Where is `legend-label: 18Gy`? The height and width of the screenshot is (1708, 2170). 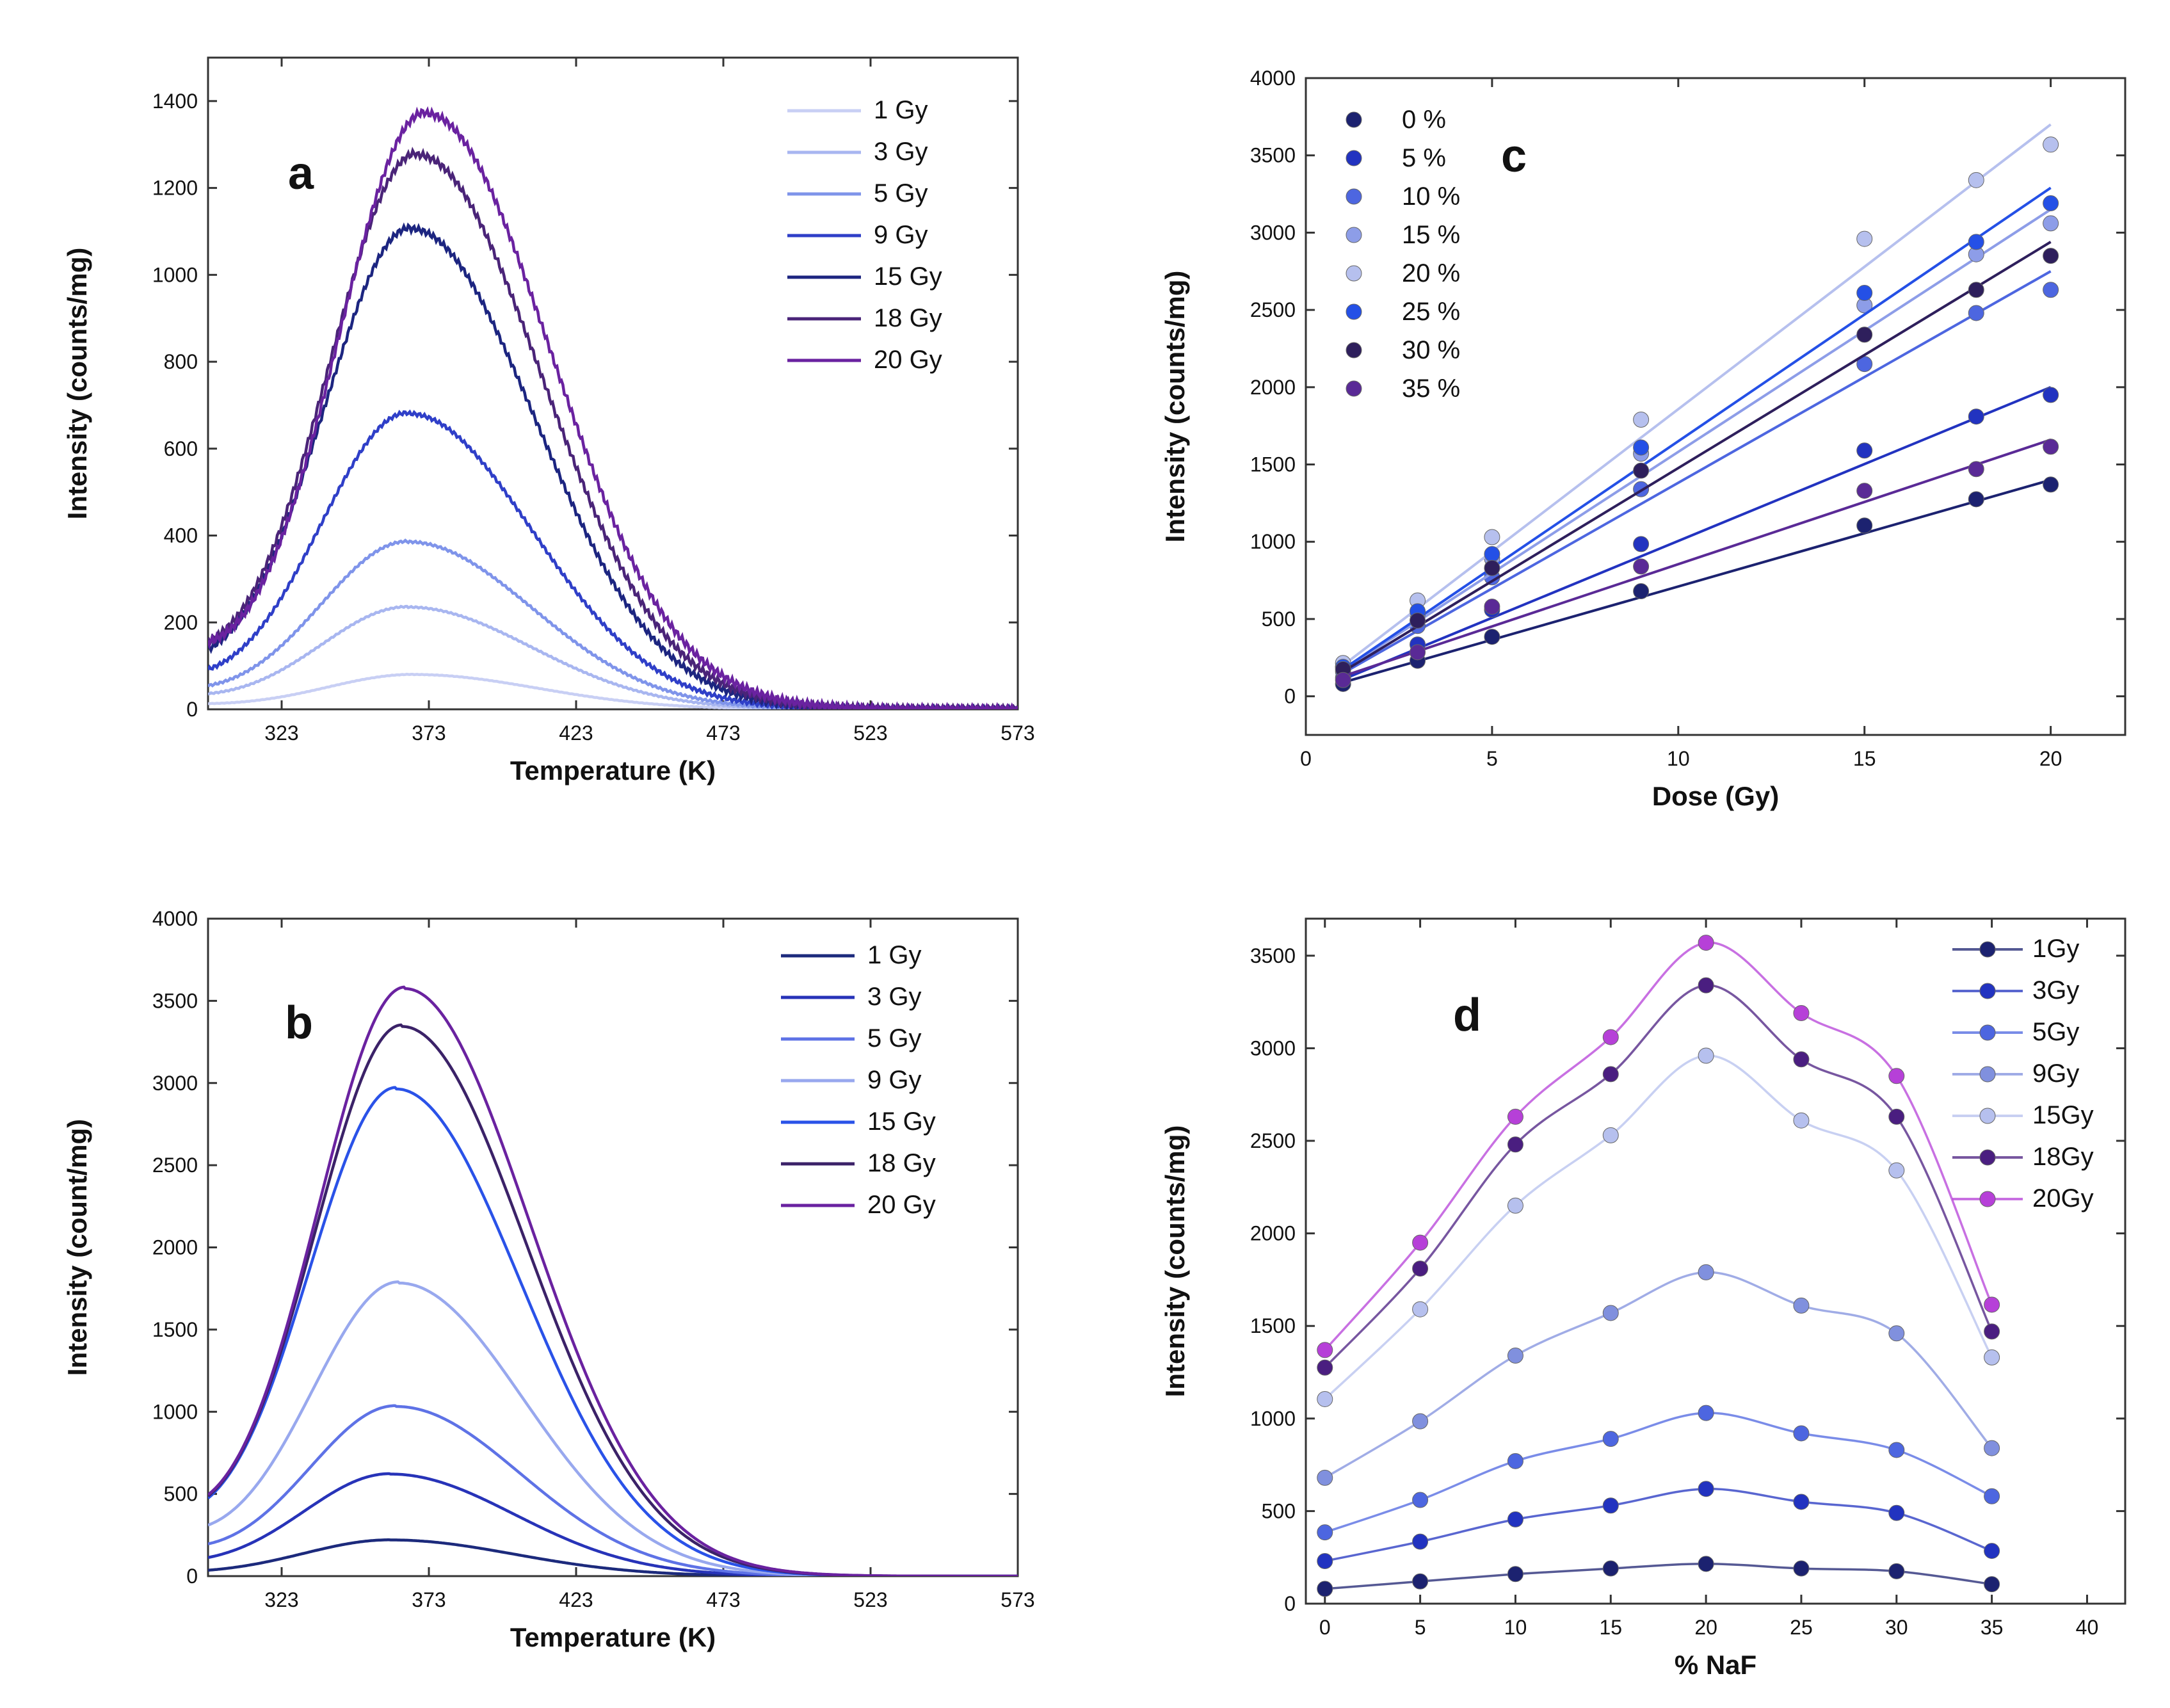 legend-label: 18Gy is located at coordinates (2063, 1157).